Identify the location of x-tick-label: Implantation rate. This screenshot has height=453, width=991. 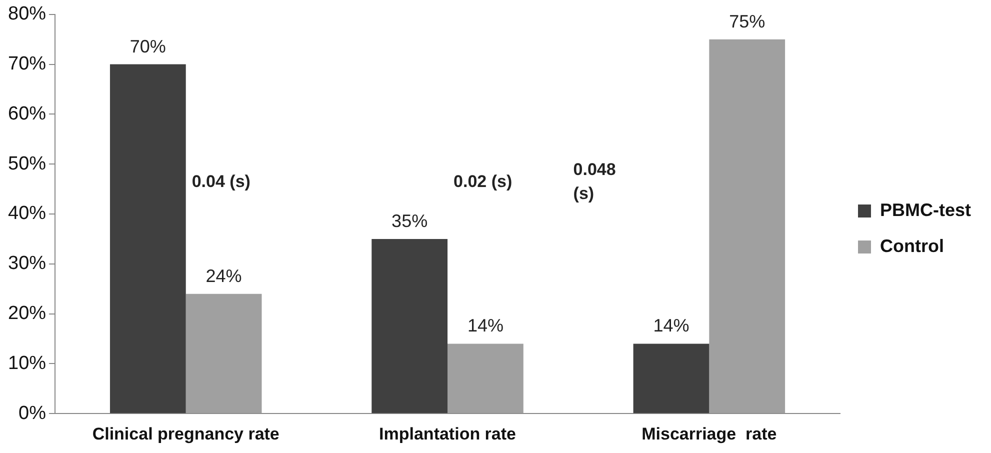
(447, 434).